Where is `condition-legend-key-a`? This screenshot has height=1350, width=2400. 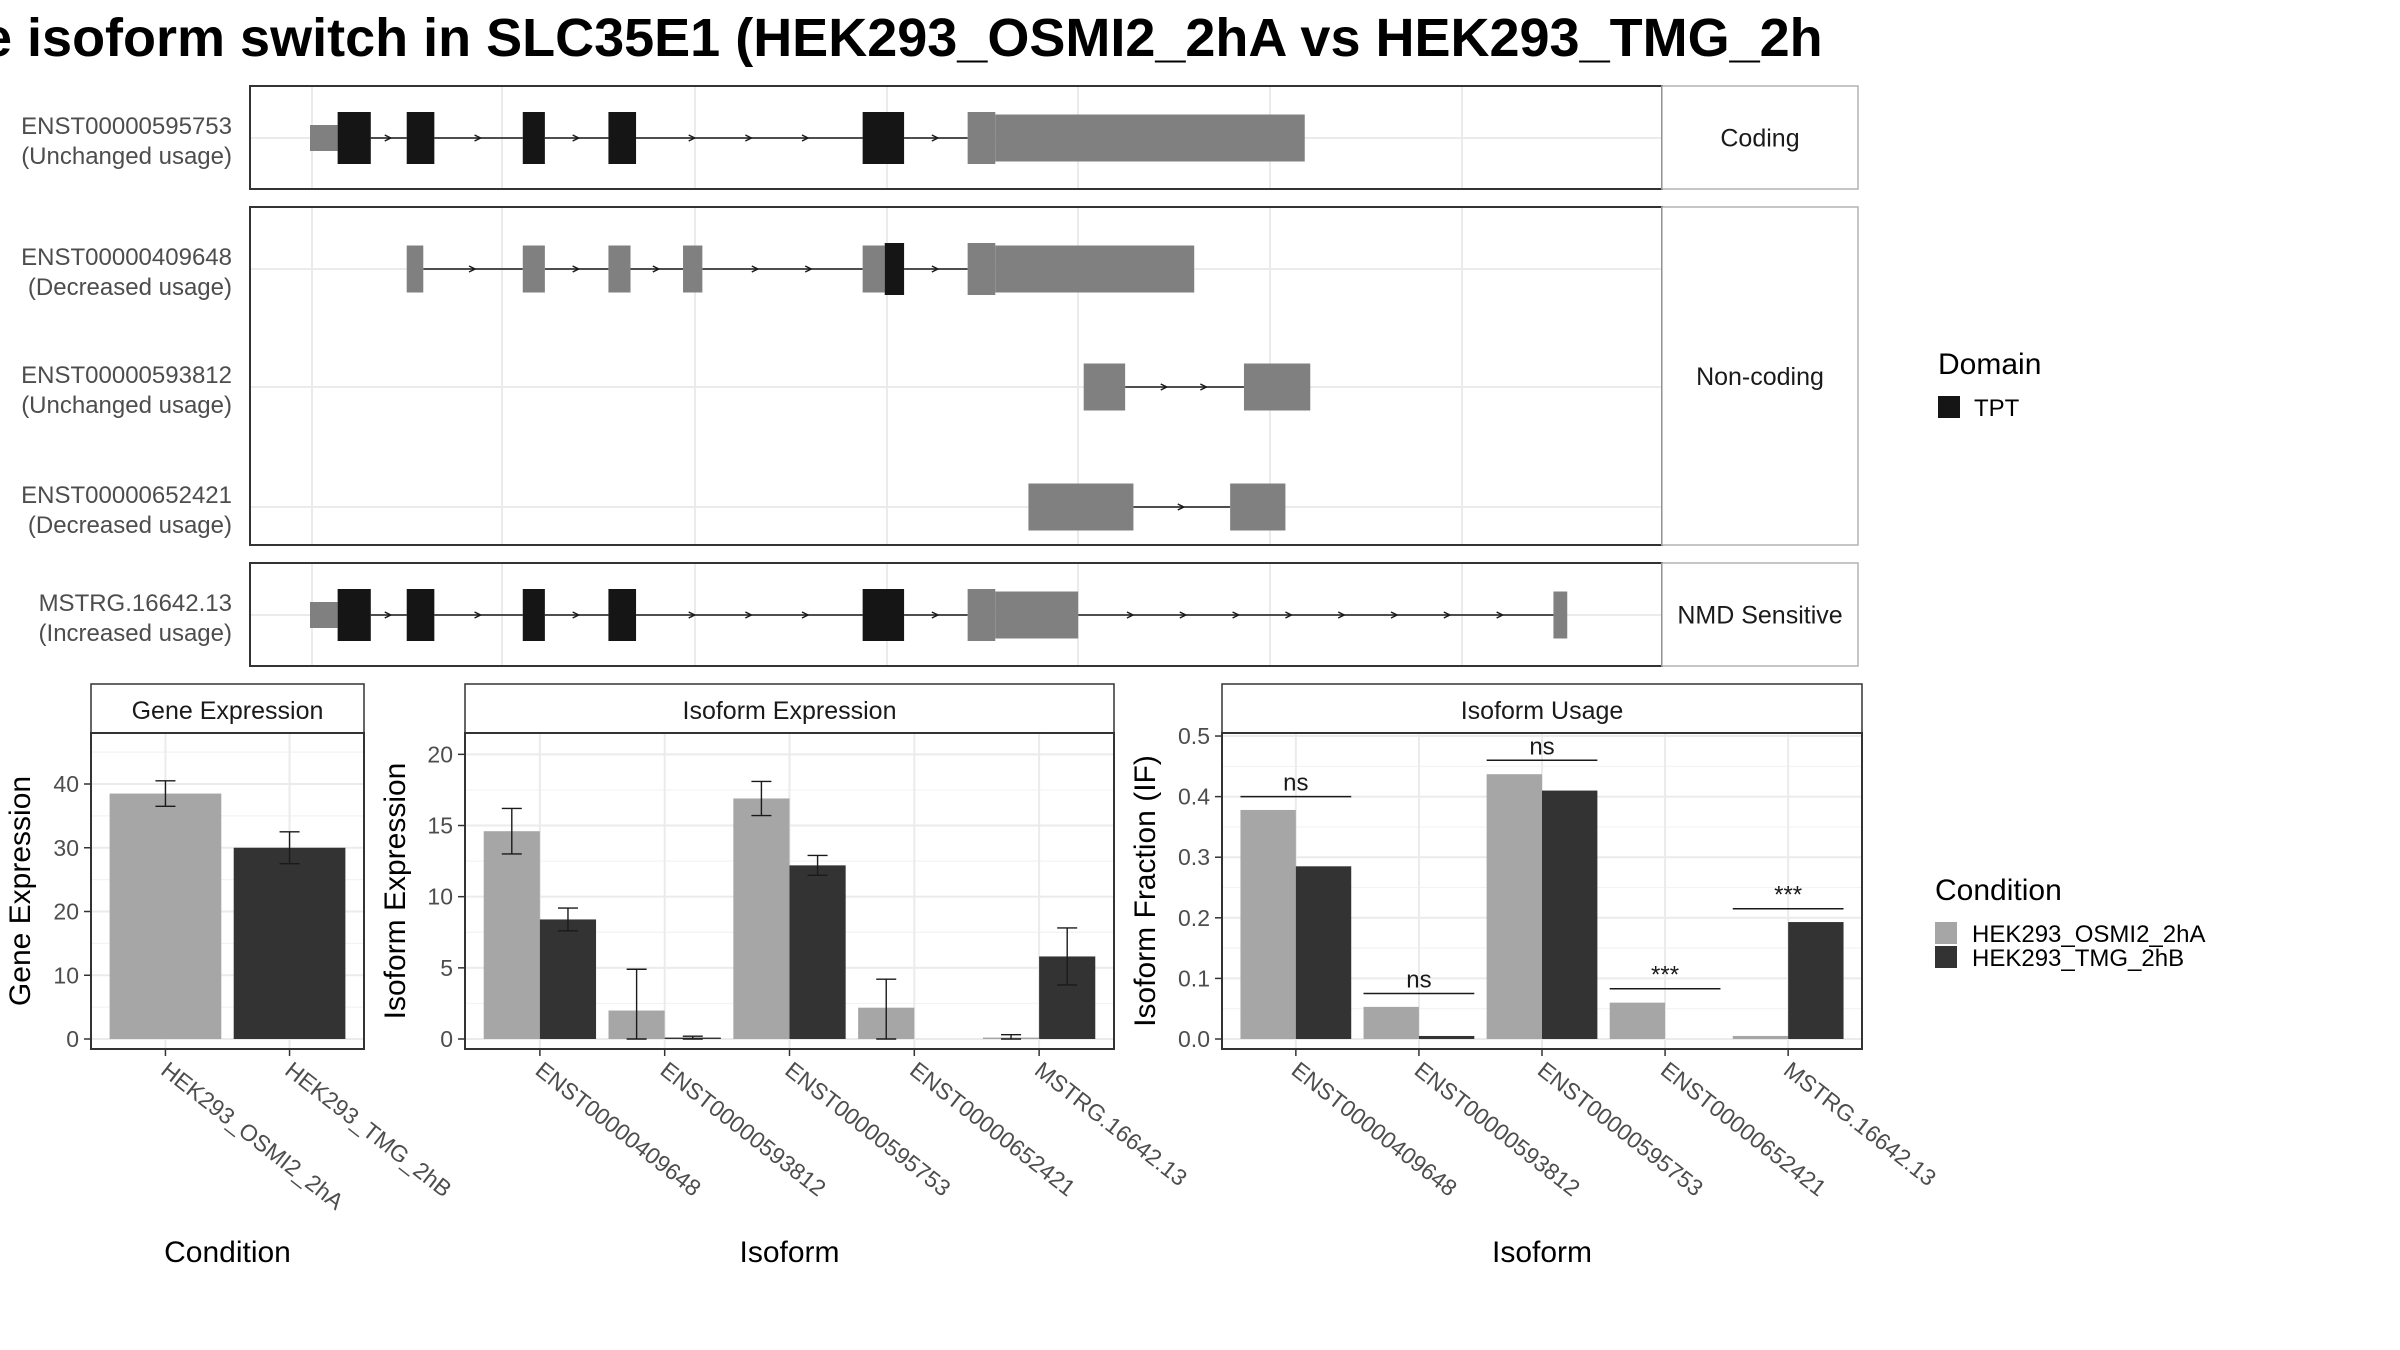
condition-legend-key-a is located at coordinates (1946, 933).